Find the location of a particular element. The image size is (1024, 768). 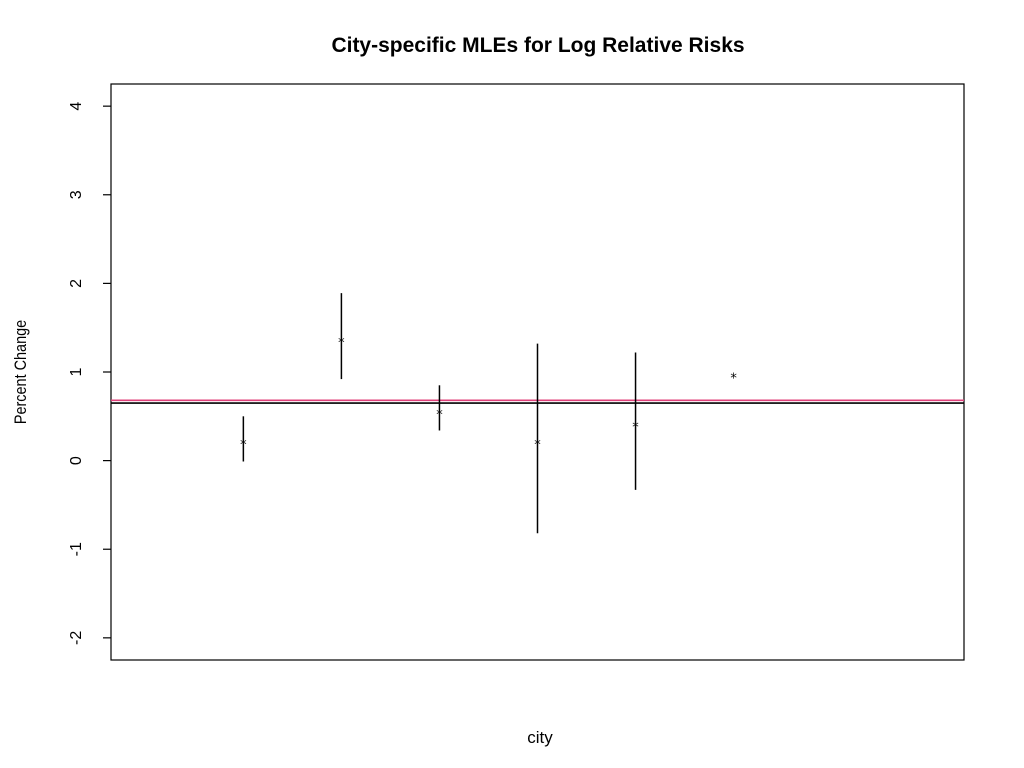

y-axis-label: Percent Change is located at coordinates (21, 372).